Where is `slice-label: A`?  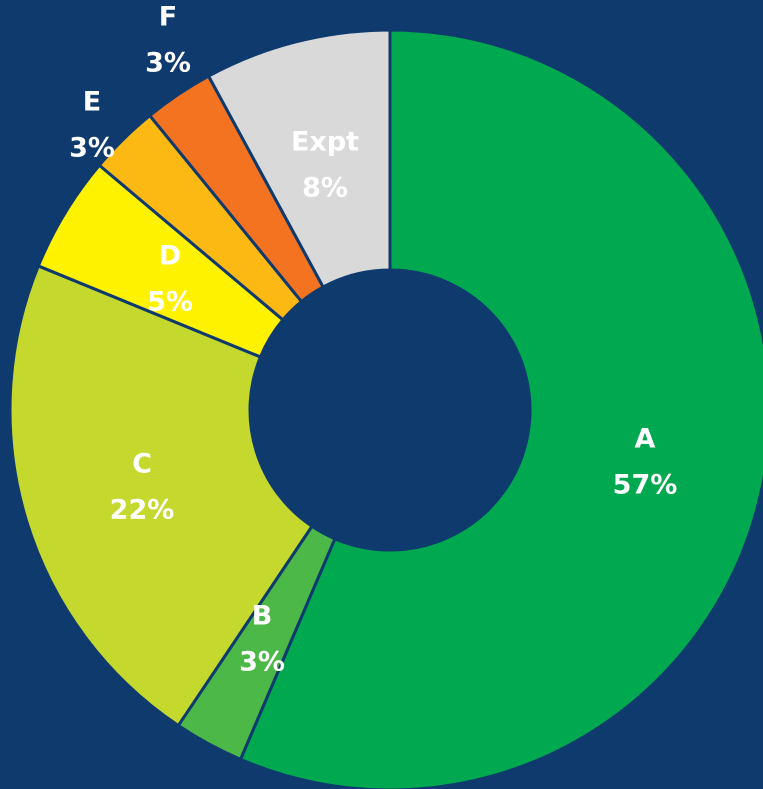
slice-label: A is located at coordinates (645, 439).